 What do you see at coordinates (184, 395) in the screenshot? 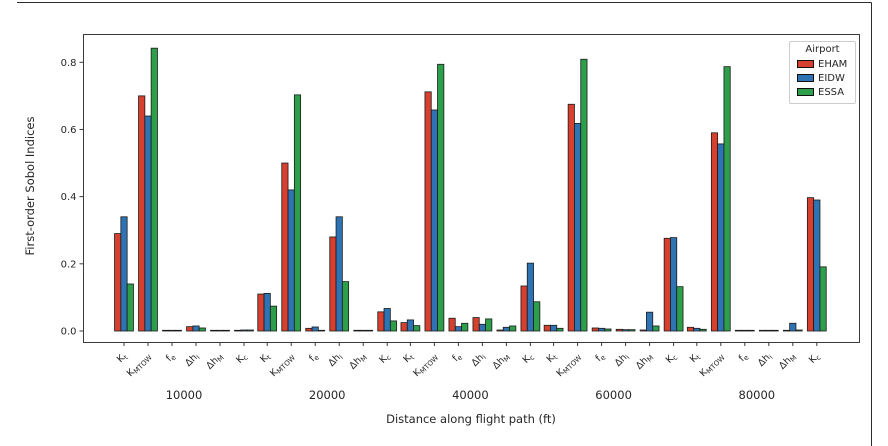
I see `group-label: 10000` at bounding box center [184, 395].